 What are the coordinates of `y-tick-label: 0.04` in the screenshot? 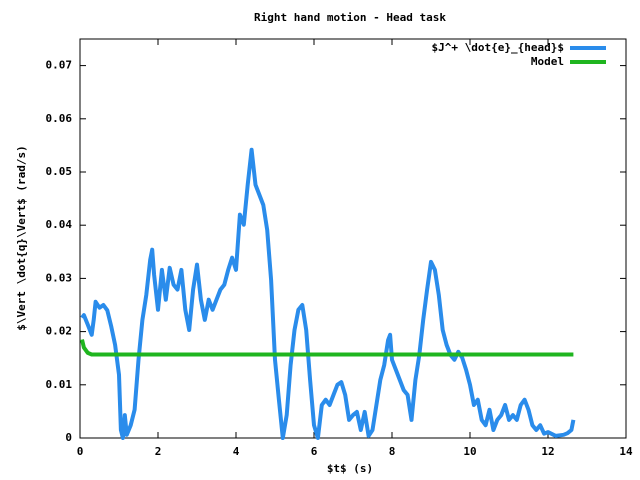 It's located at (59, 224).